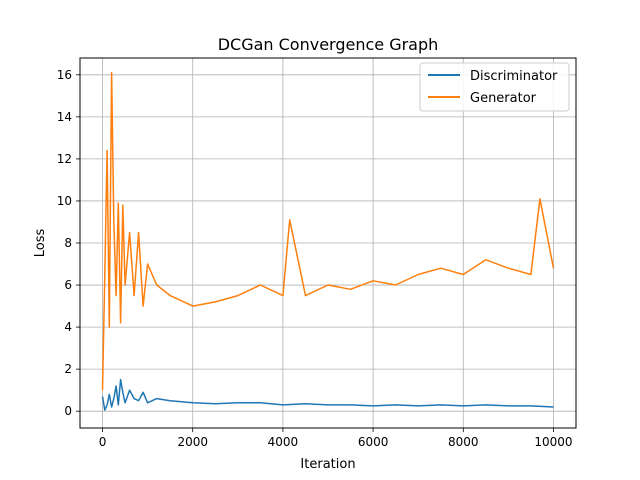  Describe the element at coordinates (514, 76) in the screenshot. I see `legend-label-discriminator: Discriminator` at that location.